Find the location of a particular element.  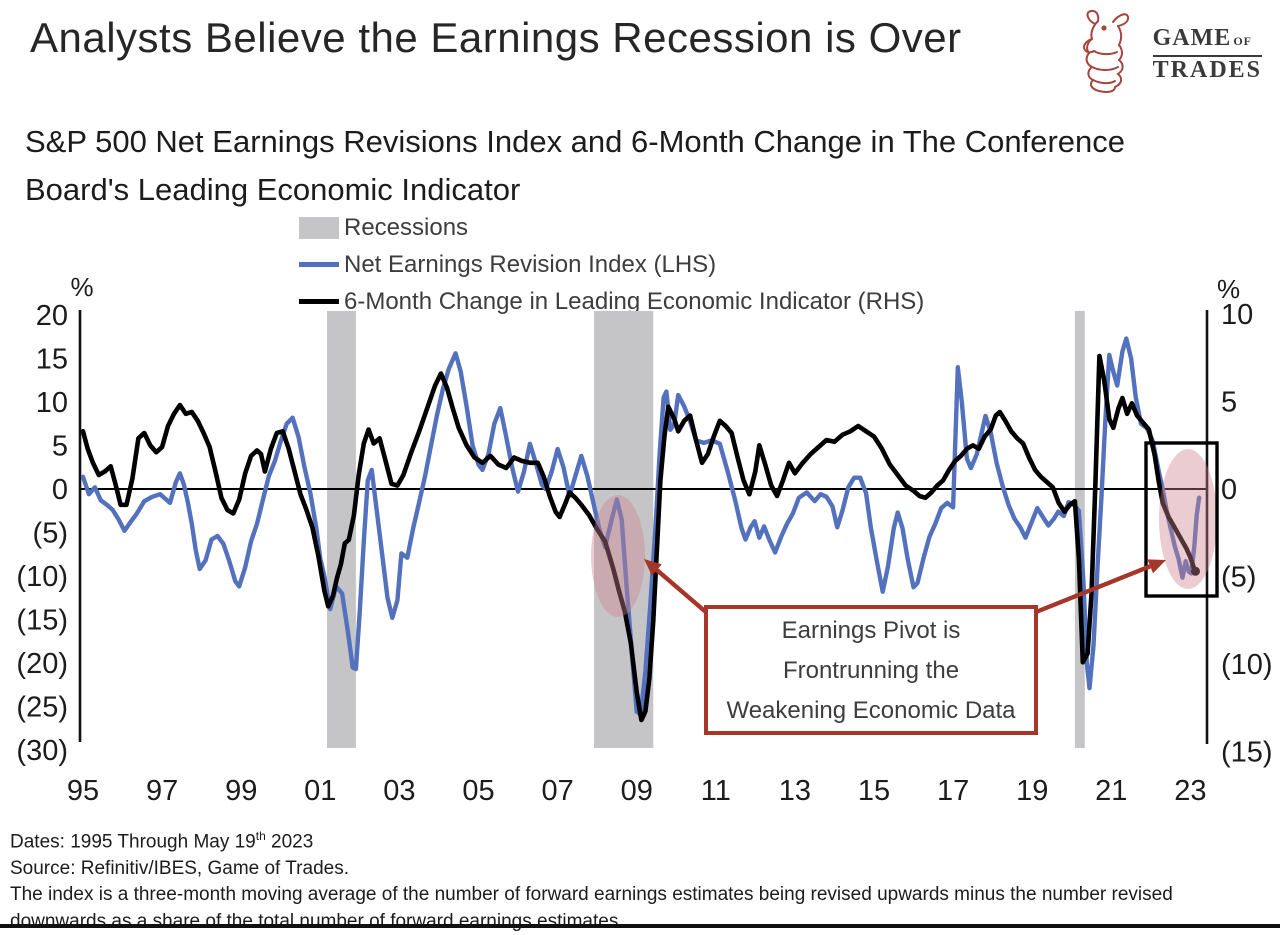

x-axis-tick: 17 is located at coordinates (953, 791).